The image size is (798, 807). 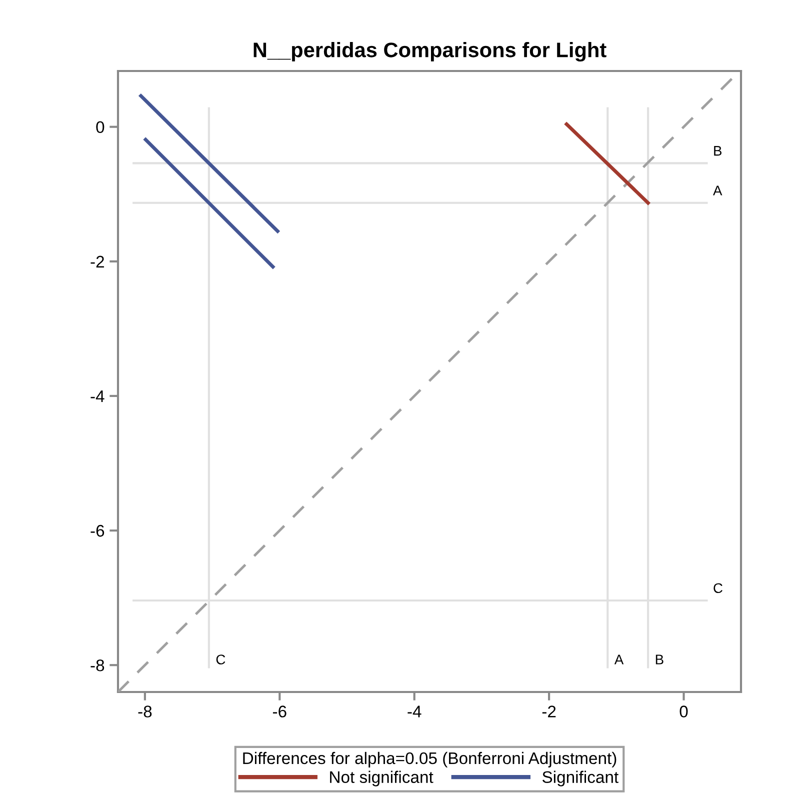 What do you see at coordinates (97, 396) in the screenshot?
I see `y-tick-label: -4` at bounding box center [97, 396].